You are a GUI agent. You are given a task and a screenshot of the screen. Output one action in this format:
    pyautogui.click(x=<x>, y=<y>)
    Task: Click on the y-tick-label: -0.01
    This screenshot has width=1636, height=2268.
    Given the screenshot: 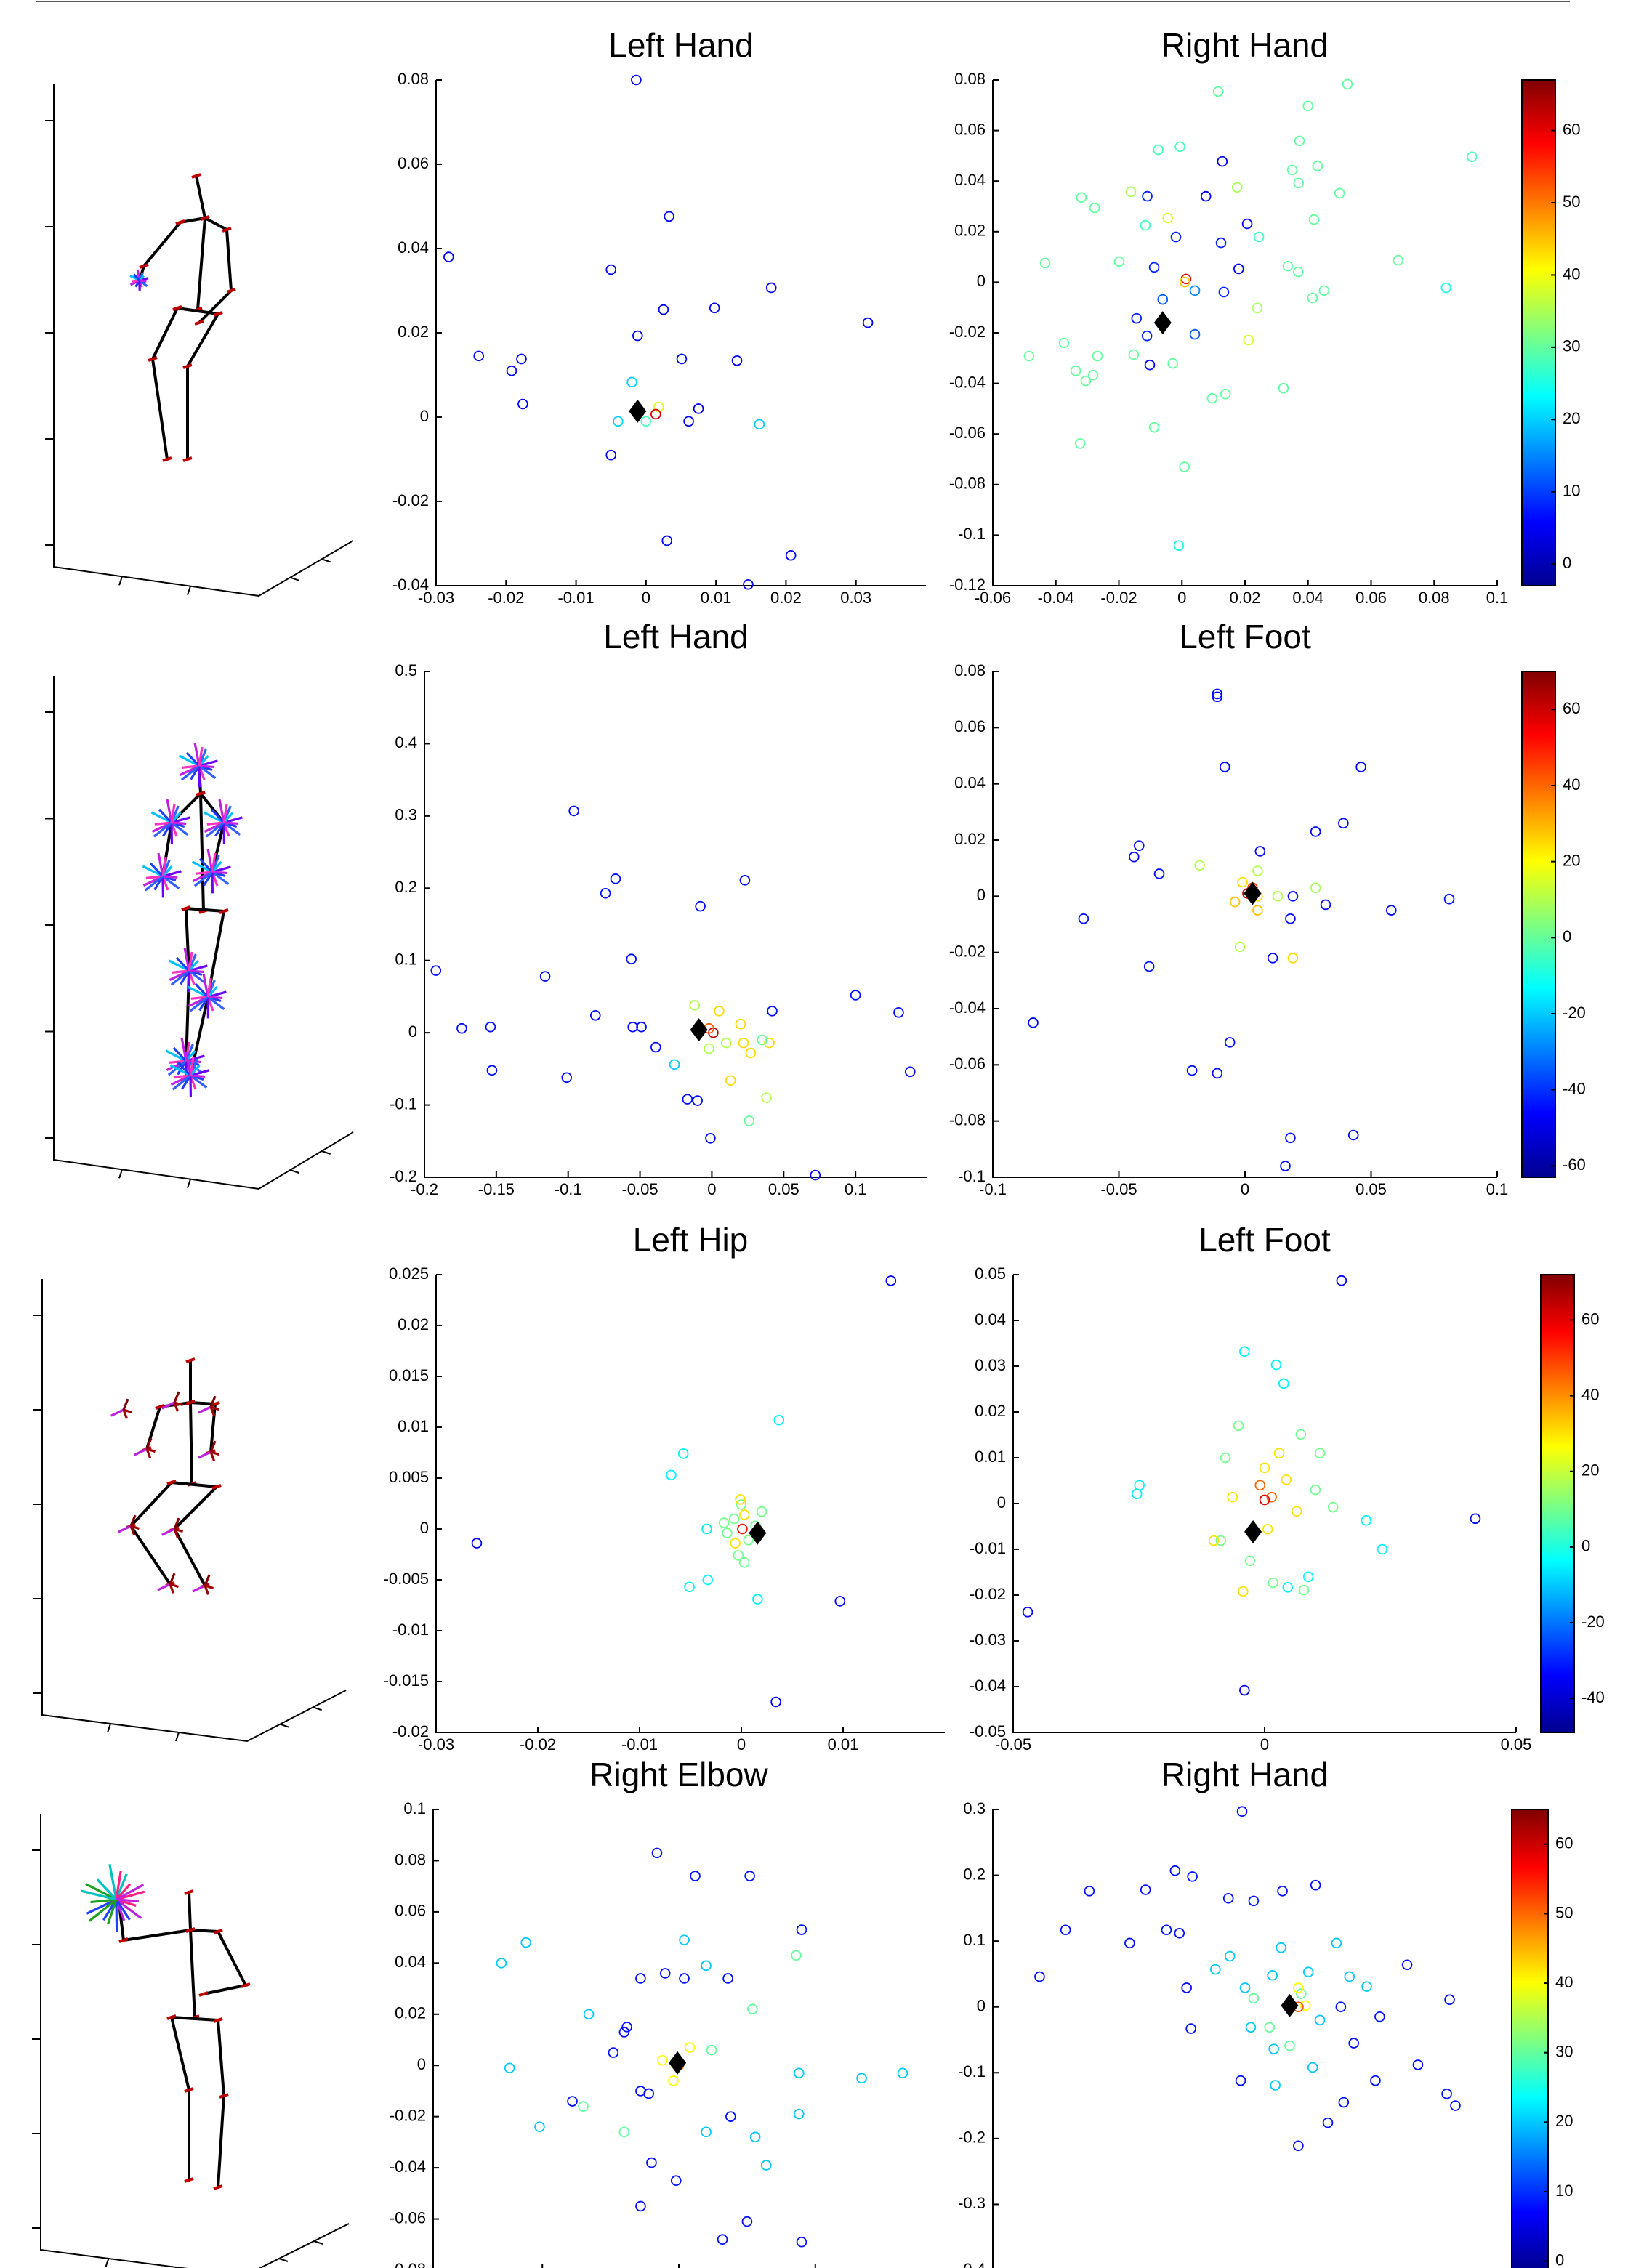 What is the action you would take?
    pyautogui.click(x=410, y=1630)
    